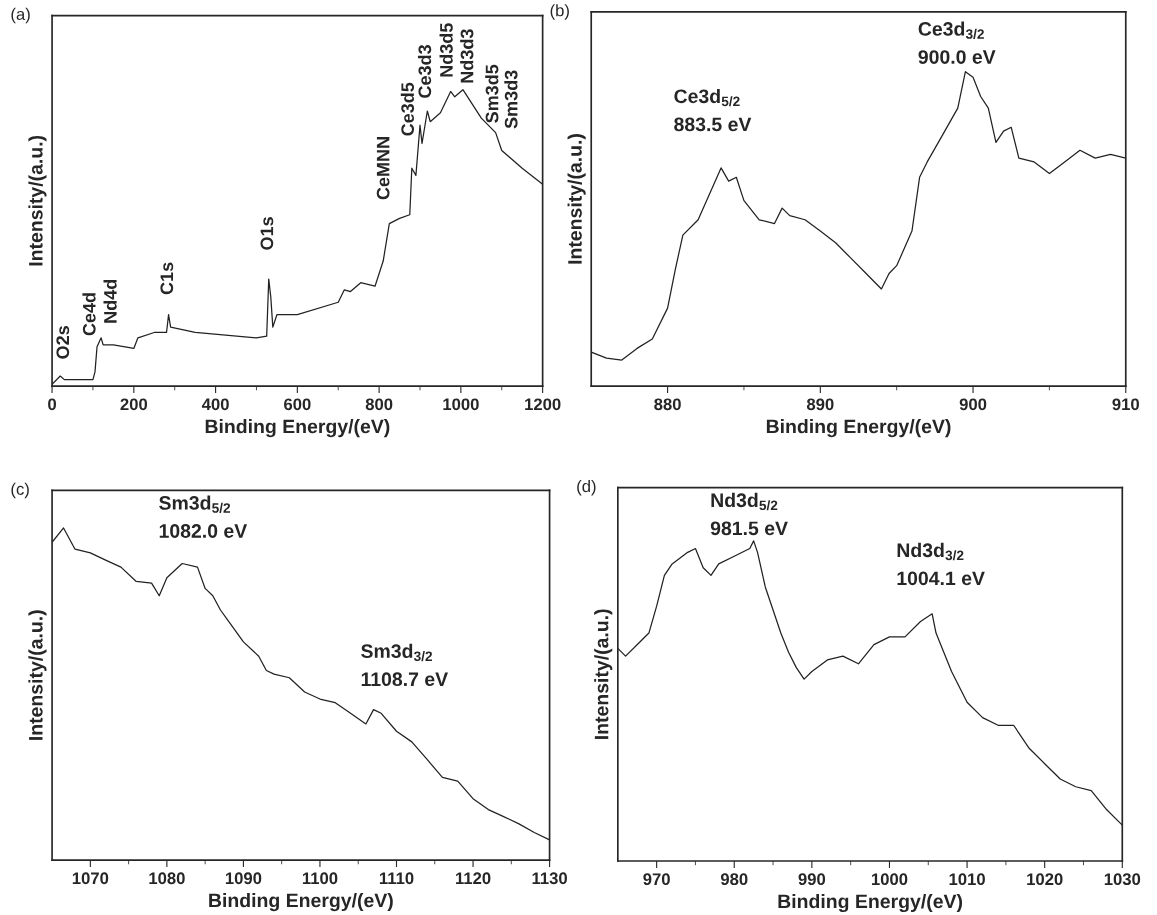 Image resolution: width=1157 pixels, height=915 pixels. I want to click on x-tick-label: 1130, so click(549, 878).